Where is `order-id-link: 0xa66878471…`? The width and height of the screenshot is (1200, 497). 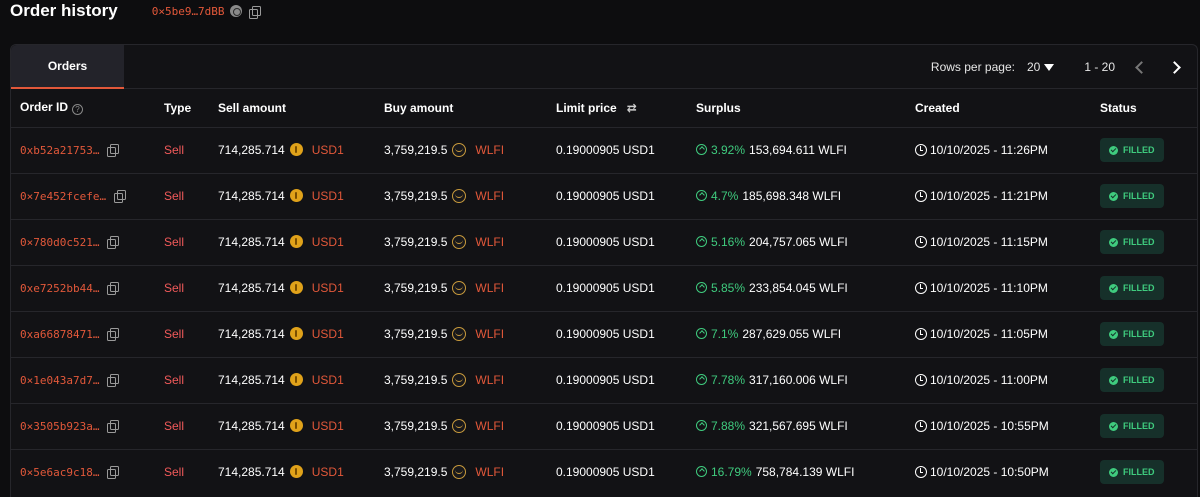
order-id-link: 0xa66878471… is located at coordinates (60, 334).